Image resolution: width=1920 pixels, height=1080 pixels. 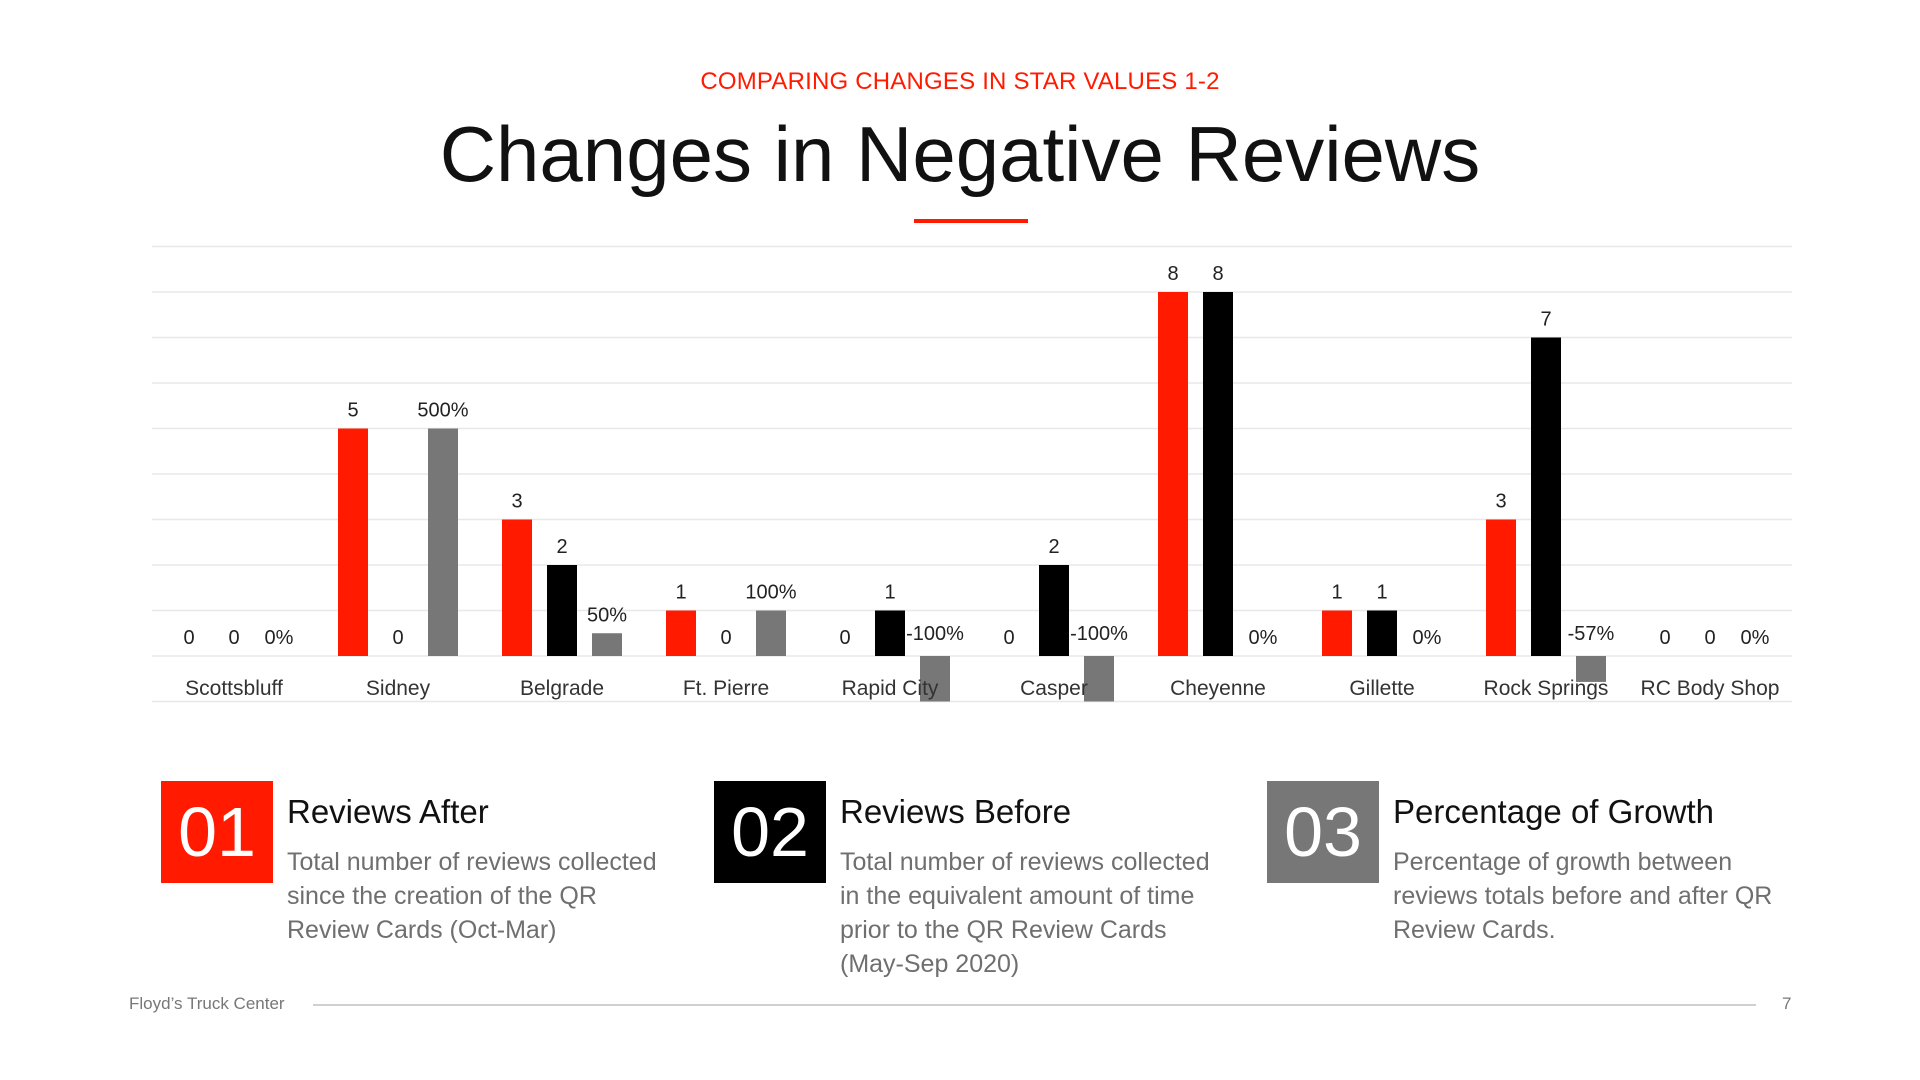 I want to click on card-number: 02, so click(x=770, y=832).